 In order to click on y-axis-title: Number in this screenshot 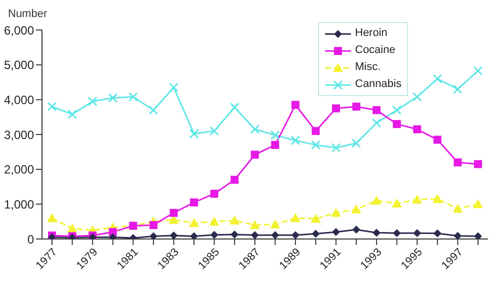, I will do `click(28, 14)`.